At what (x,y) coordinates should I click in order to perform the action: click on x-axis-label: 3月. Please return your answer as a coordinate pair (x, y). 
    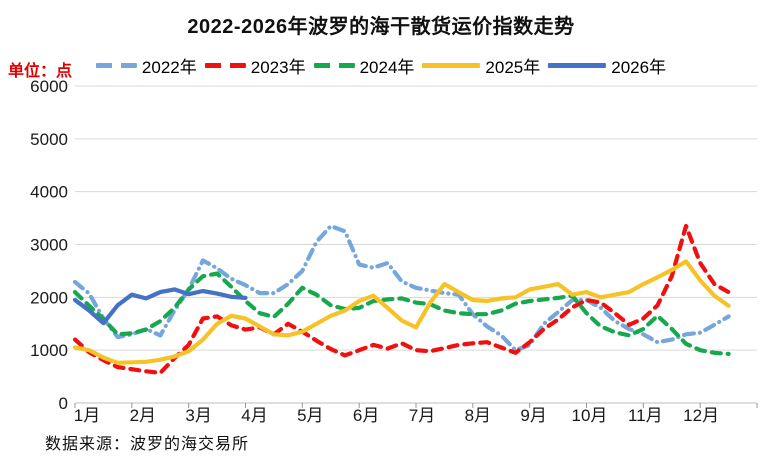
    Looking at the image, I should click on (198, 415).